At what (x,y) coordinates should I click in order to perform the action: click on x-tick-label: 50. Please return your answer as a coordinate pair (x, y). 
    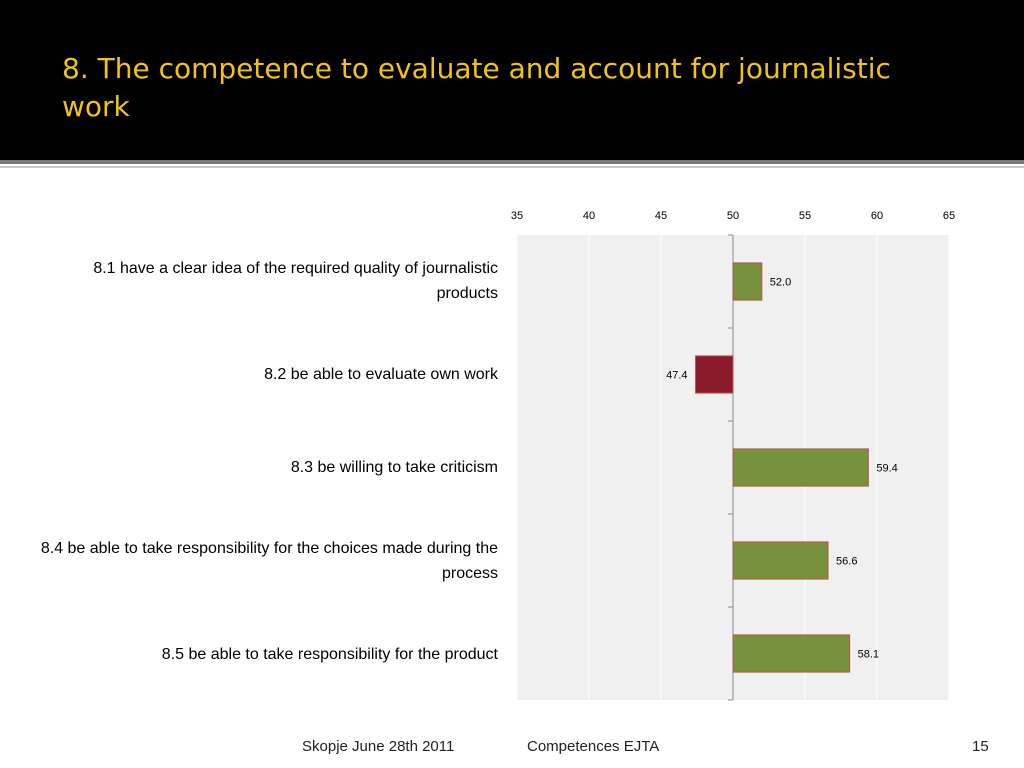
    Looking at the image, I should click on (733, 216).